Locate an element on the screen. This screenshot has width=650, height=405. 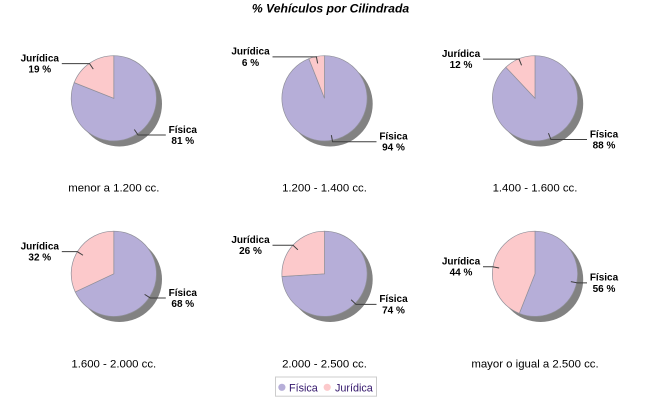
svg-text: menor a 1.200 cc. is located at coordinates (113, 189).